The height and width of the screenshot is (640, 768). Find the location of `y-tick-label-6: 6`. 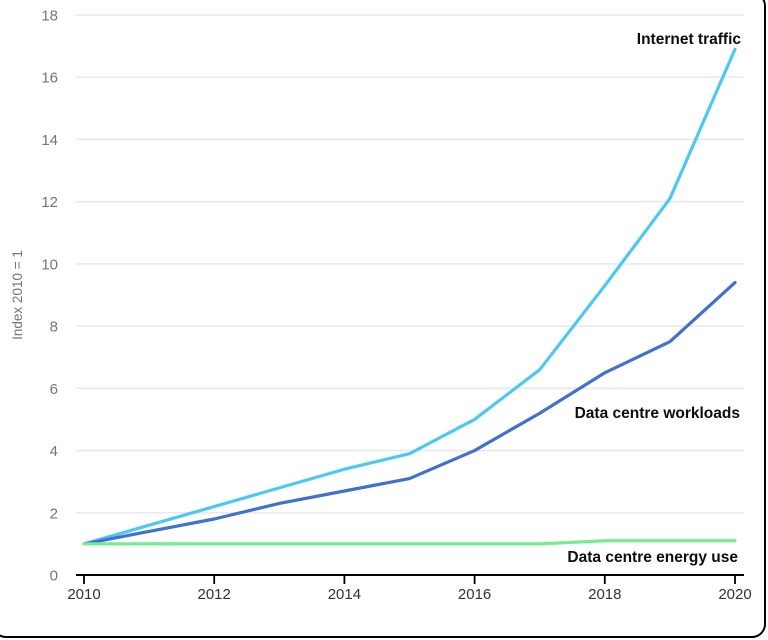

y-tick-label-6: 6 is located at coordinates (54, 389).